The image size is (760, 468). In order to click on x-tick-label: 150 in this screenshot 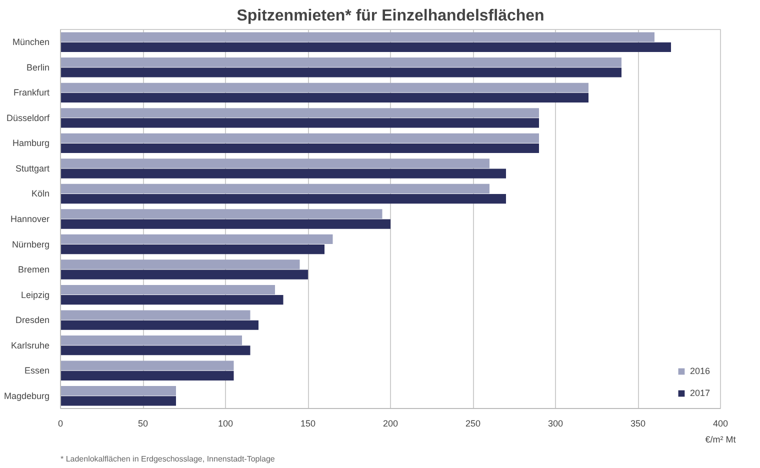, I will do `click(308, 423)`.